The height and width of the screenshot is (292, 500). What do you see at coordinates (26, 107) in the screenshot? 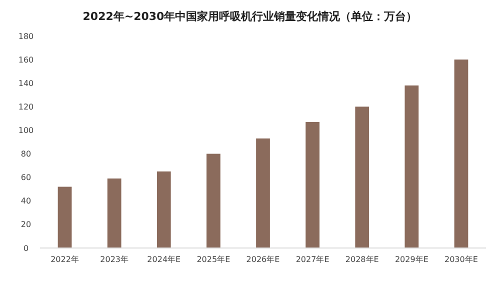
I see `y-tick-label: 120` at bounding box center [26, 107].